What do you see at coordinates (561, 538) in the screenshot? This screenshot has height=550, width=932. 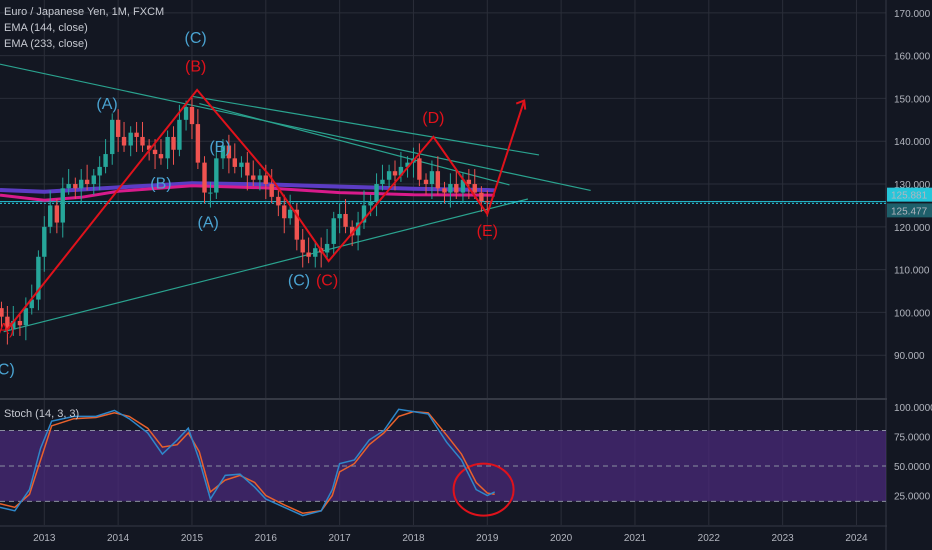 I see `time-tick-label: 2020` at bounding box center [561, 538].